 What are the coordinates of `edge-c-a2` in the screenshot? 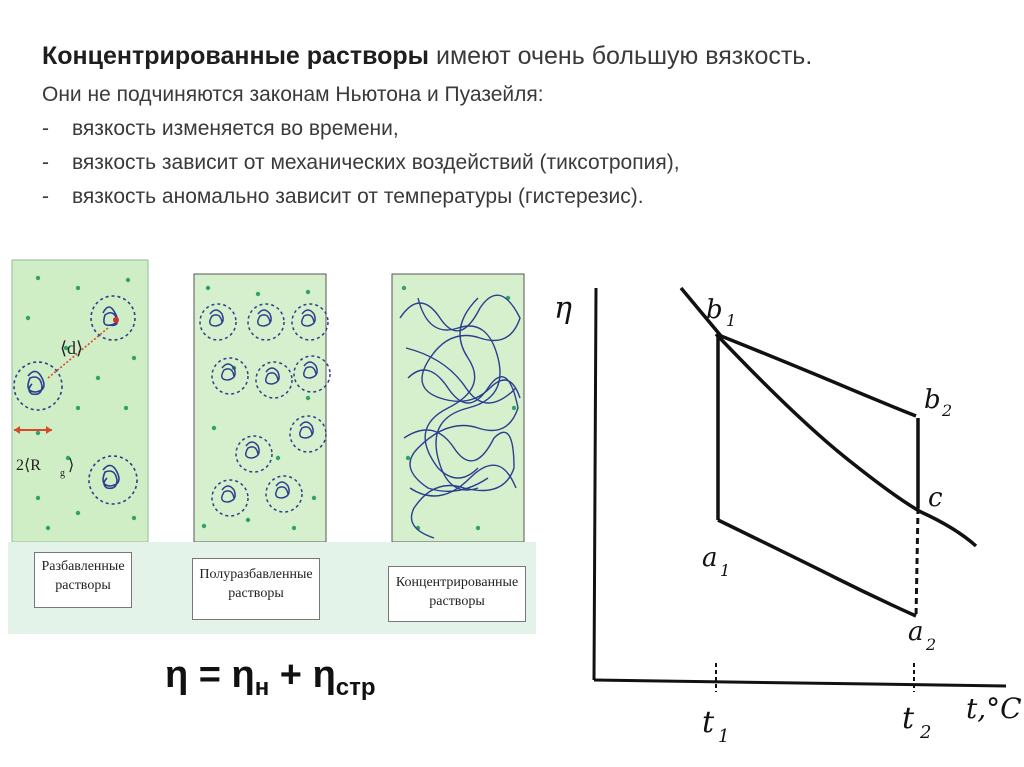 It's located at (917, 563).